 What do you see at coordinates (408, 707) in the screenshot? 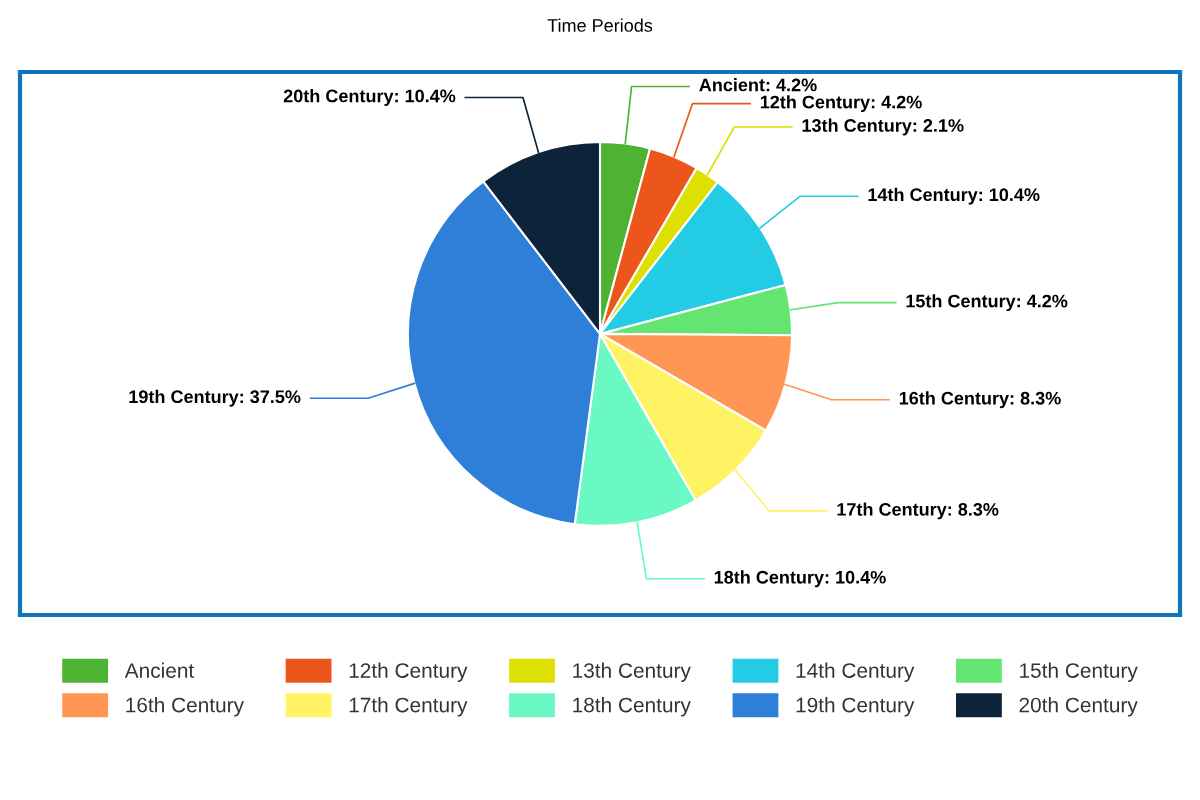
I see `legend-label: 17th Century` at bounding box center [408, 707].